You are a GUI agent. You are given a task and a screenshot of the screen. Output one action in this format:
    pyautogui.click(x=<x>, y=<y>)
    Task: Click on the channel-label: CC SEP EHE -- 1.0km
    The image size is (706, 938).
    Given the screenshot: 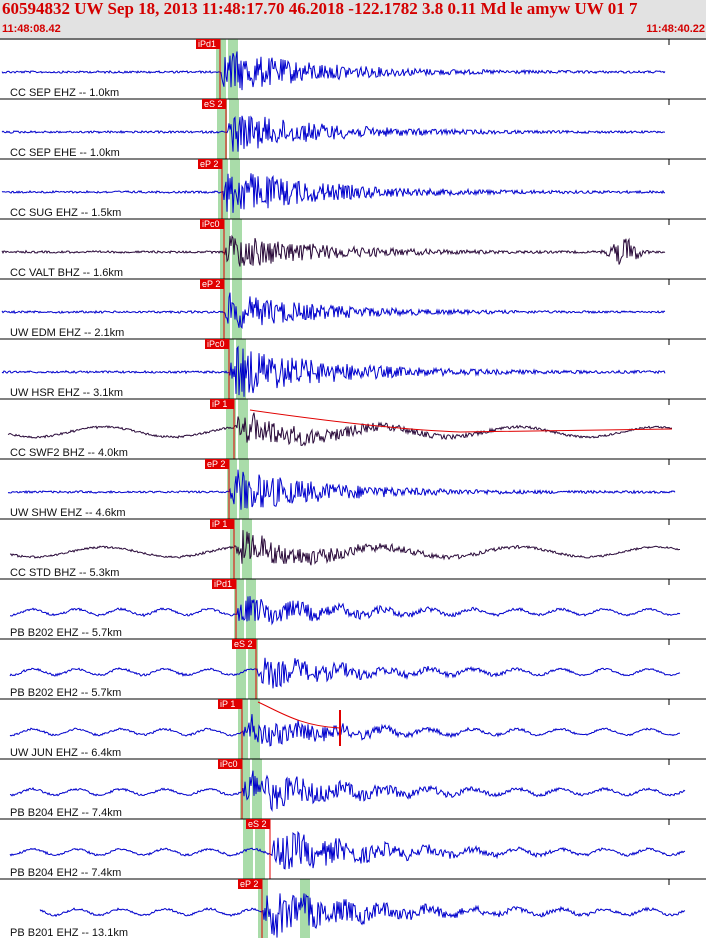 What is the action you would take?
    pyautogui.click(x=65, y=153)
    